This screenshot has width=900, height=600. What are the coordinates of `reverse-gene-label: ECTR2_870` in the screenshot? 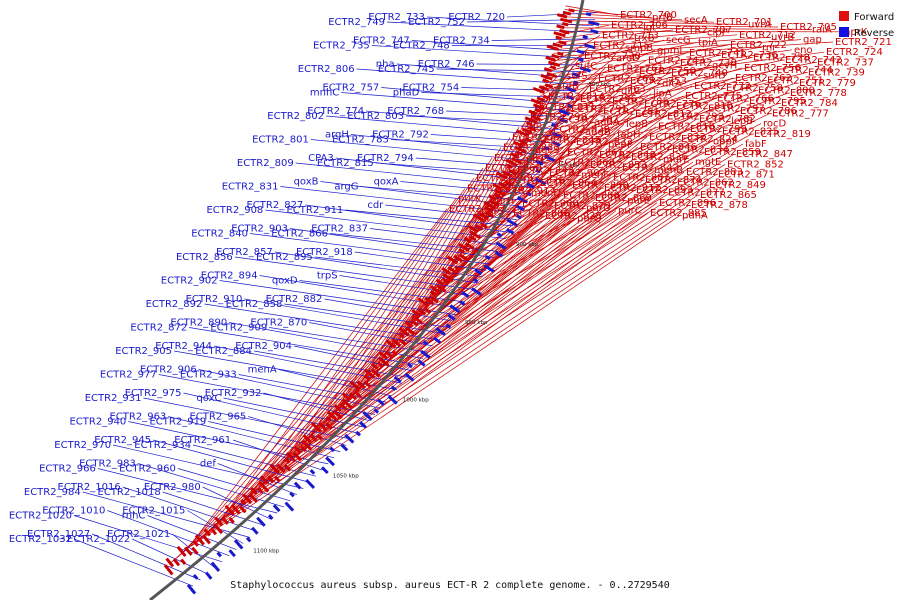 It's located at (278, 323).